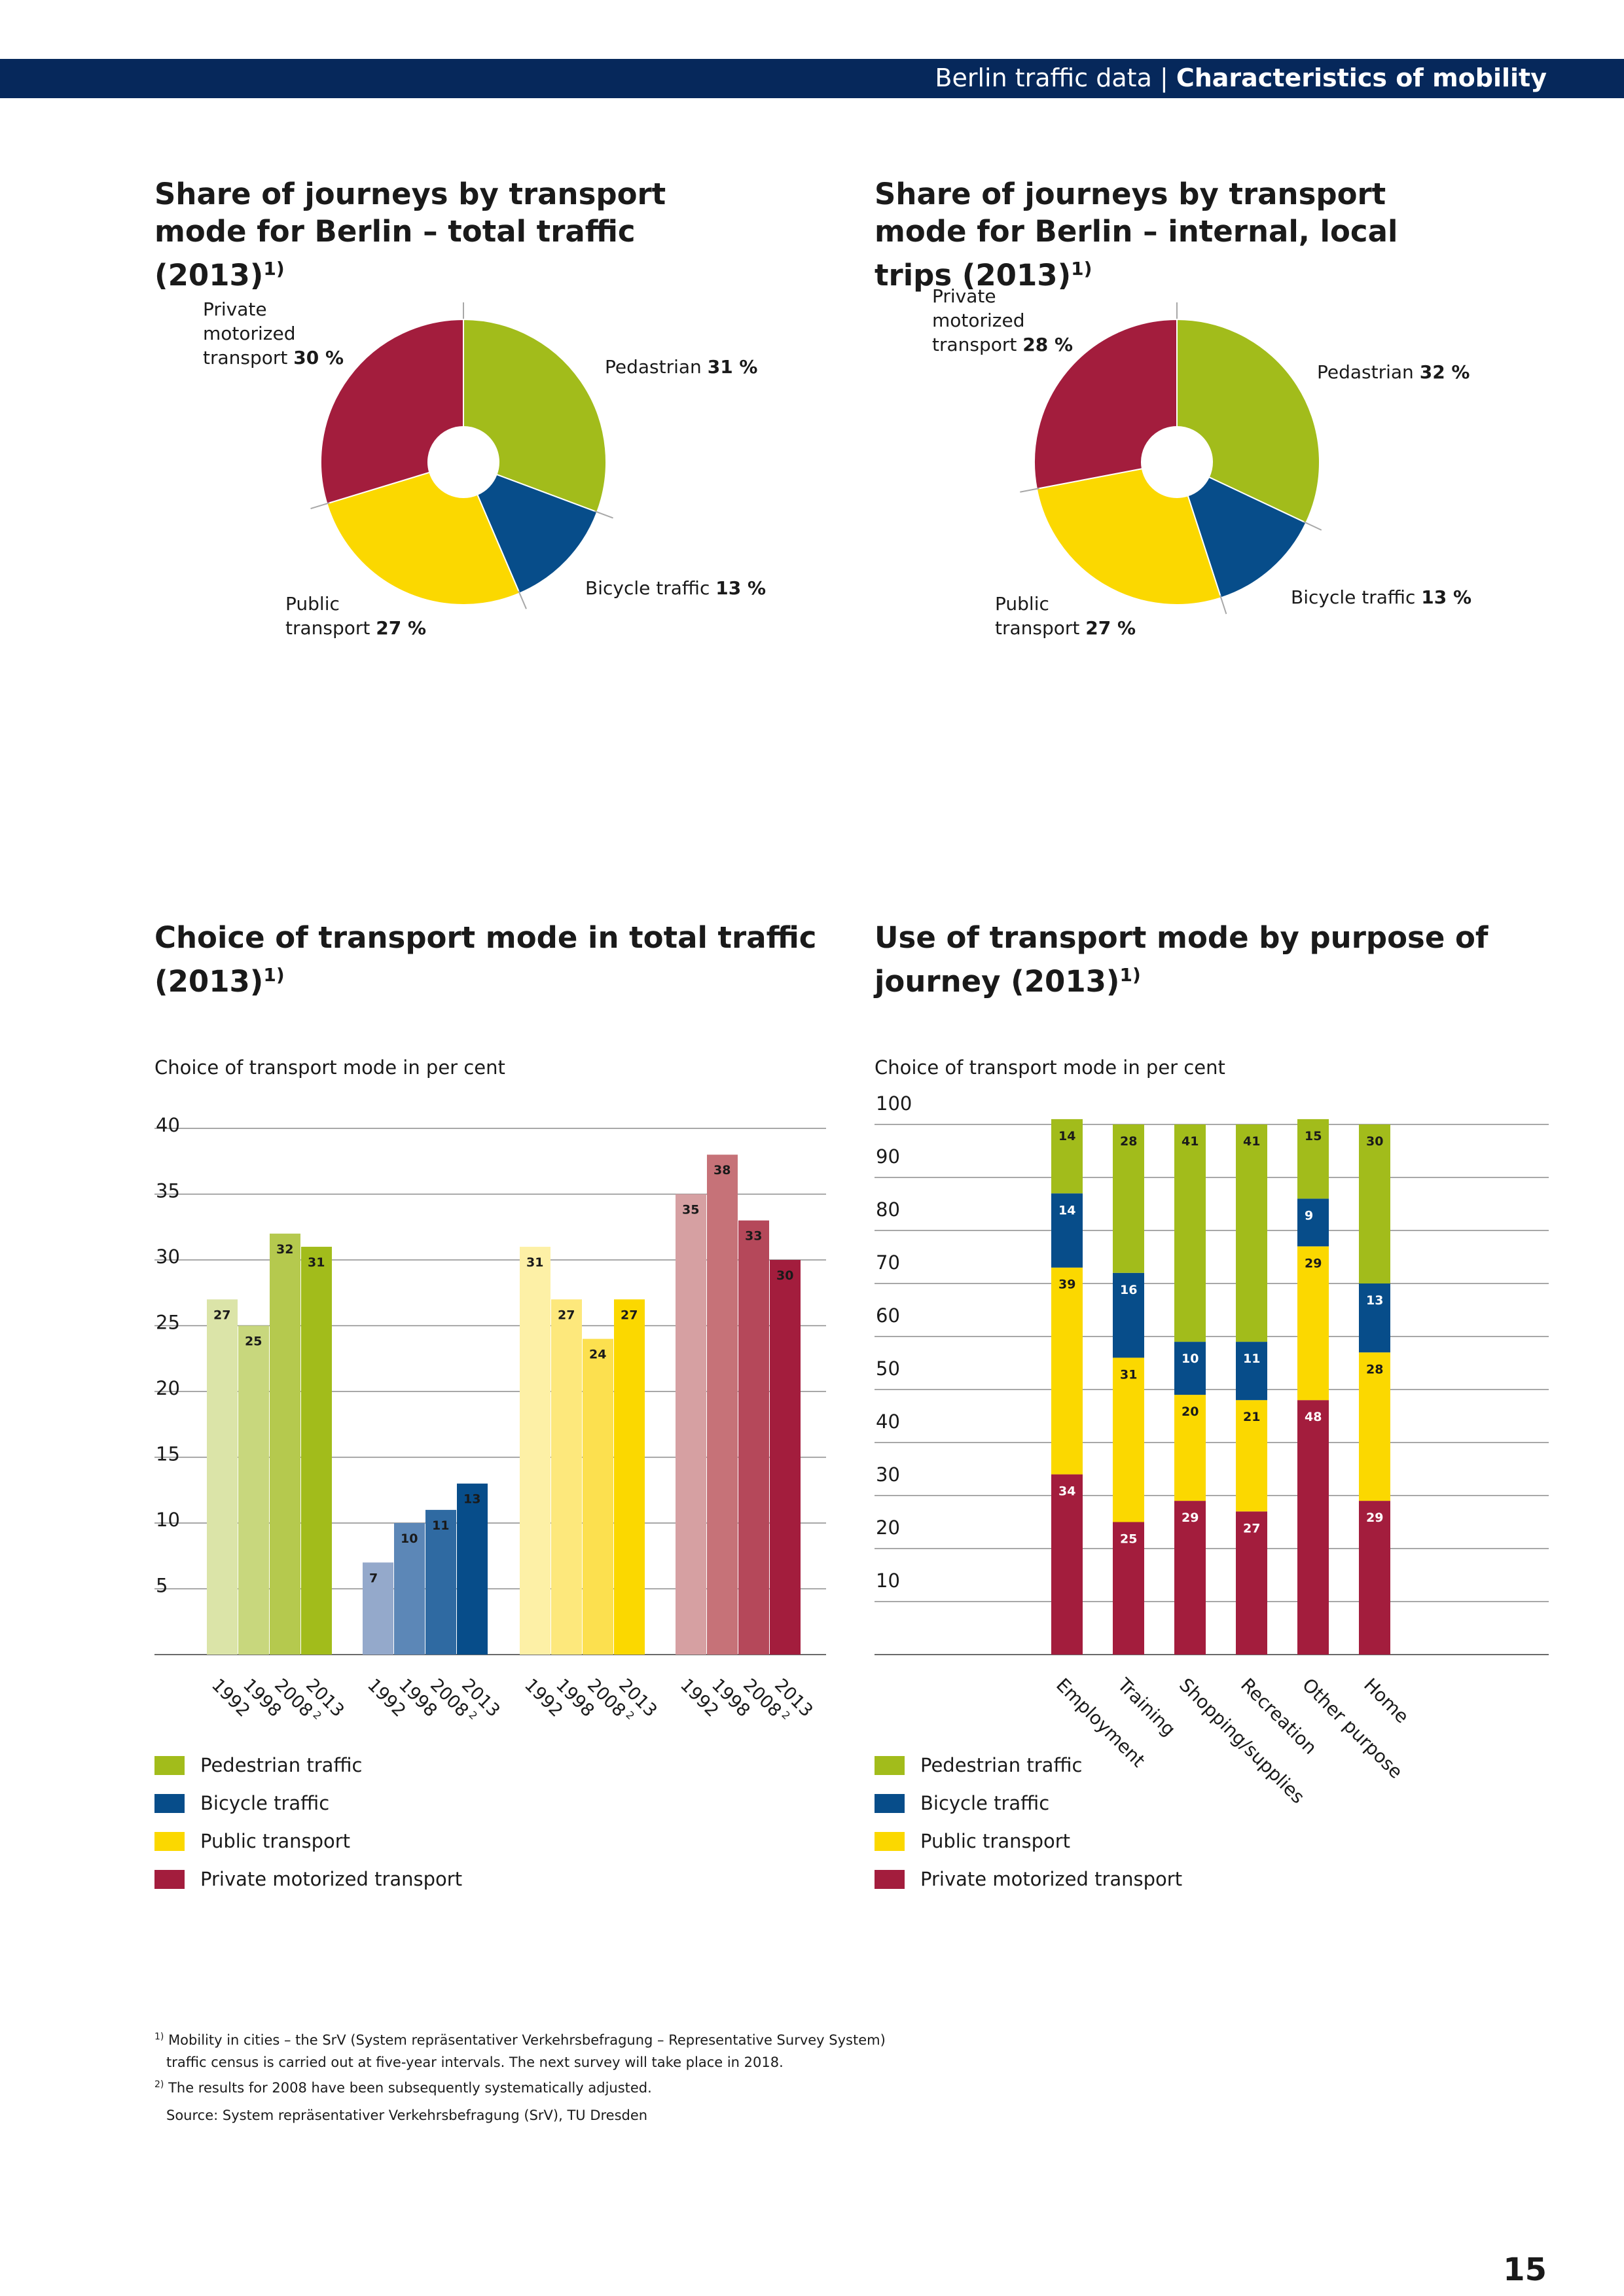 The width and height of the screenshot is (1624, 2296). What do you see at coordinates (285, 1444) in the screenshot?
I see `bar-pedestrian-traffic-2008` at bounding box center [285, 1444].